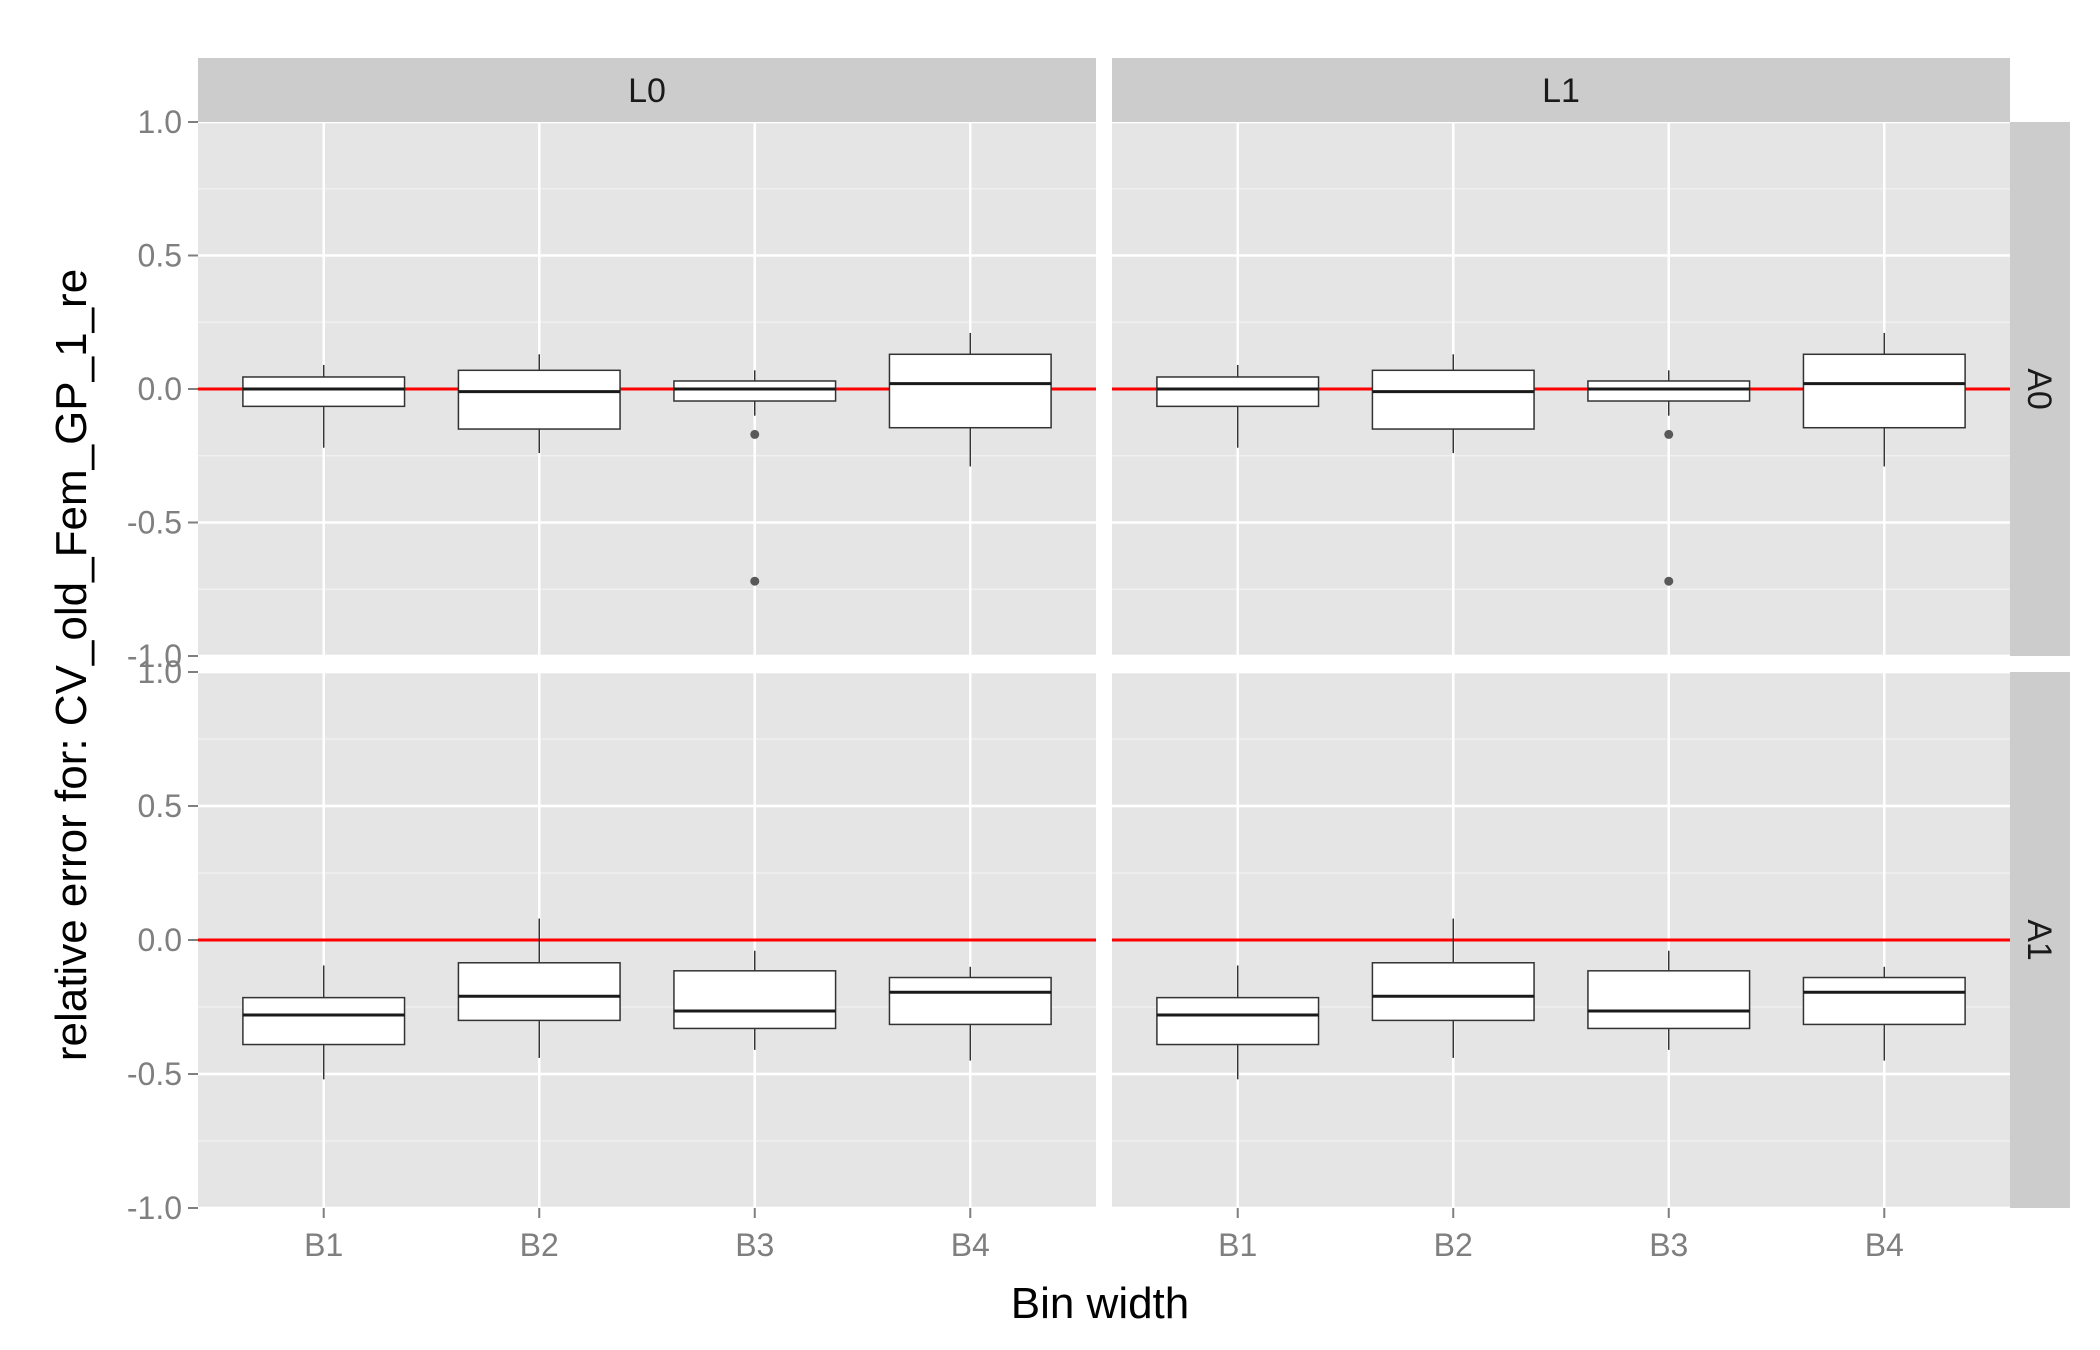 The width and height of the screenshot is (2100, 1350). I want to click on box-L0-A1-B4, so click(970, 1013).